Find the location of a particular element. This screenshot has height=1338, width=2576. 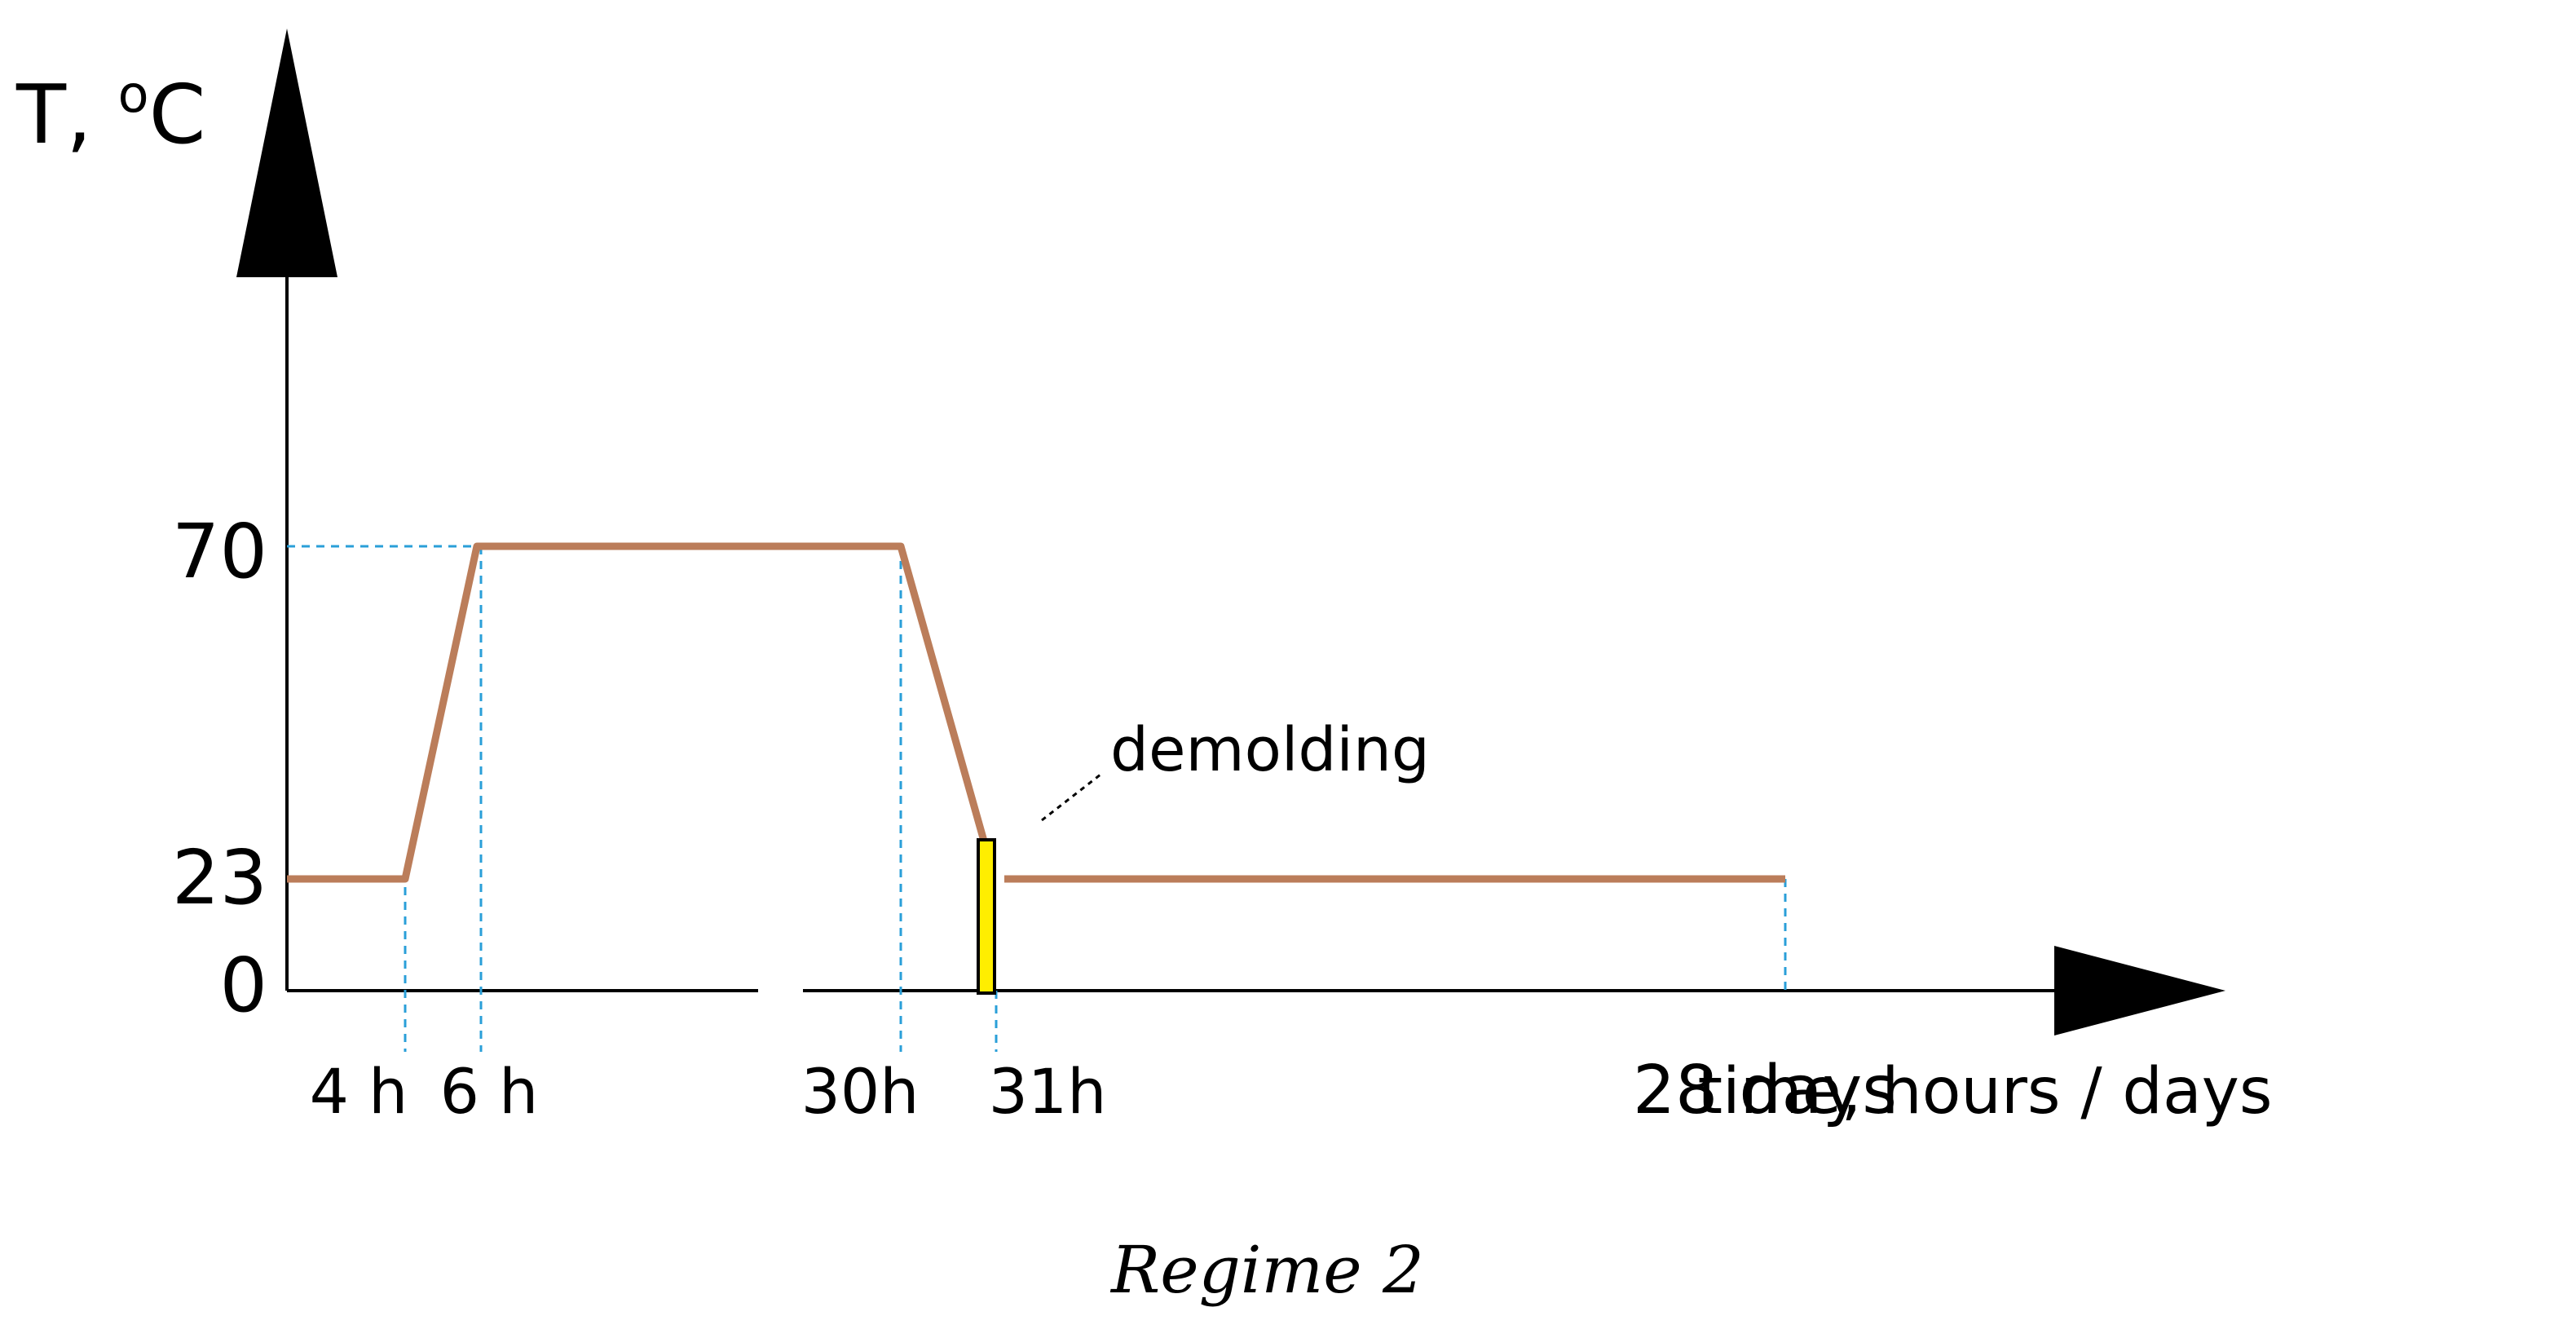

y-axis-title-degree: o is located at coordinates (133, 94).